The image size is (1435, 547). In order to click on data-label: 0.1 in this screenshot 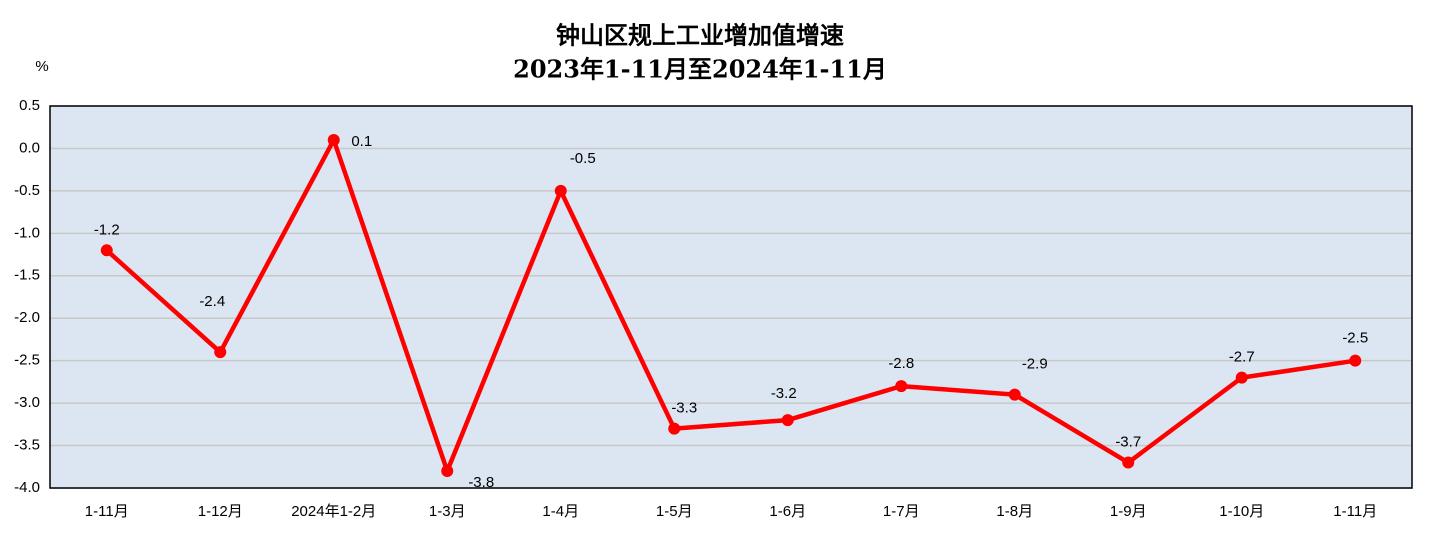, I will do `click(361, 141)`.